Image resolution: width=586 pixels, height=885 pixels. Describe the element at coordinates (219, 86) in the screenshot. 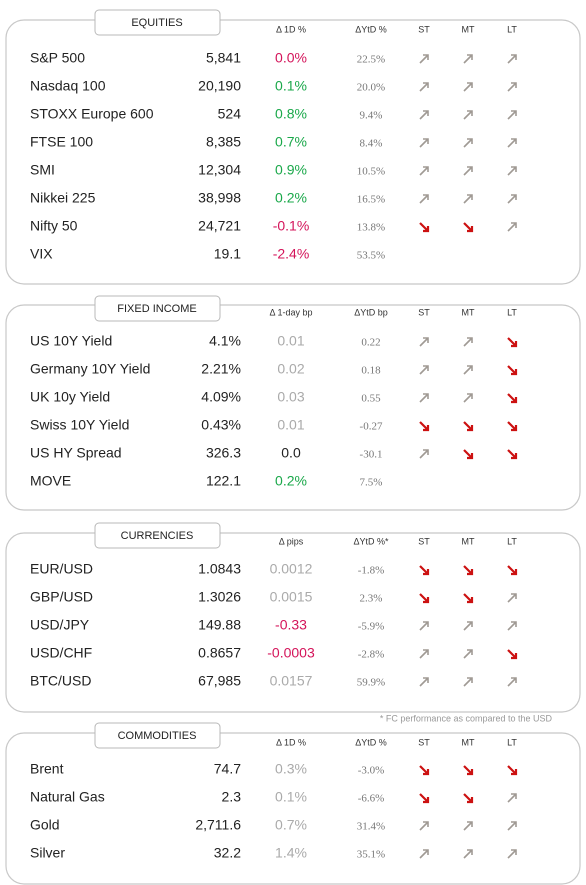

I see `row-value: 20,190` at that location.